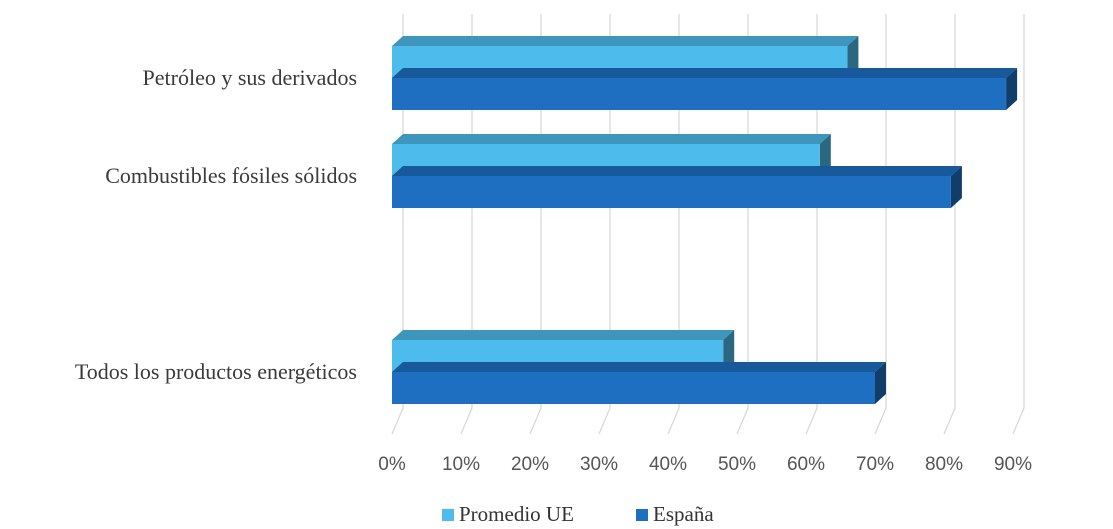 Image resolution: width=1113 pixels, height=529 pixels. What do you see at coordinates (1013, 464) in the screenshot?
I see `x-tick-label: 90%` at bounding box center [1013, 464].